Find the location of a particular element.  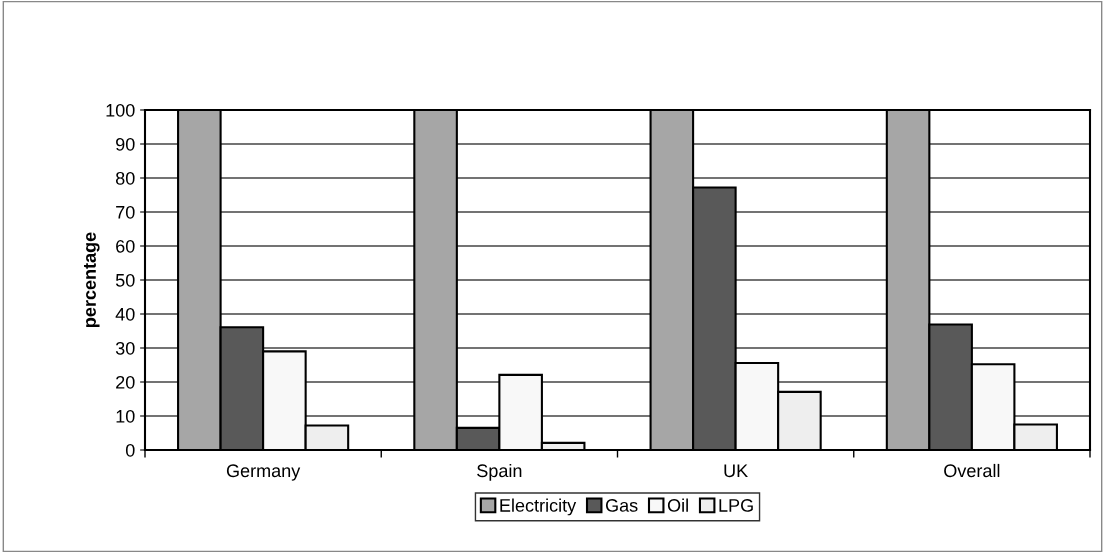

y-tick-label: 40 is located at coordinates (125, 314).